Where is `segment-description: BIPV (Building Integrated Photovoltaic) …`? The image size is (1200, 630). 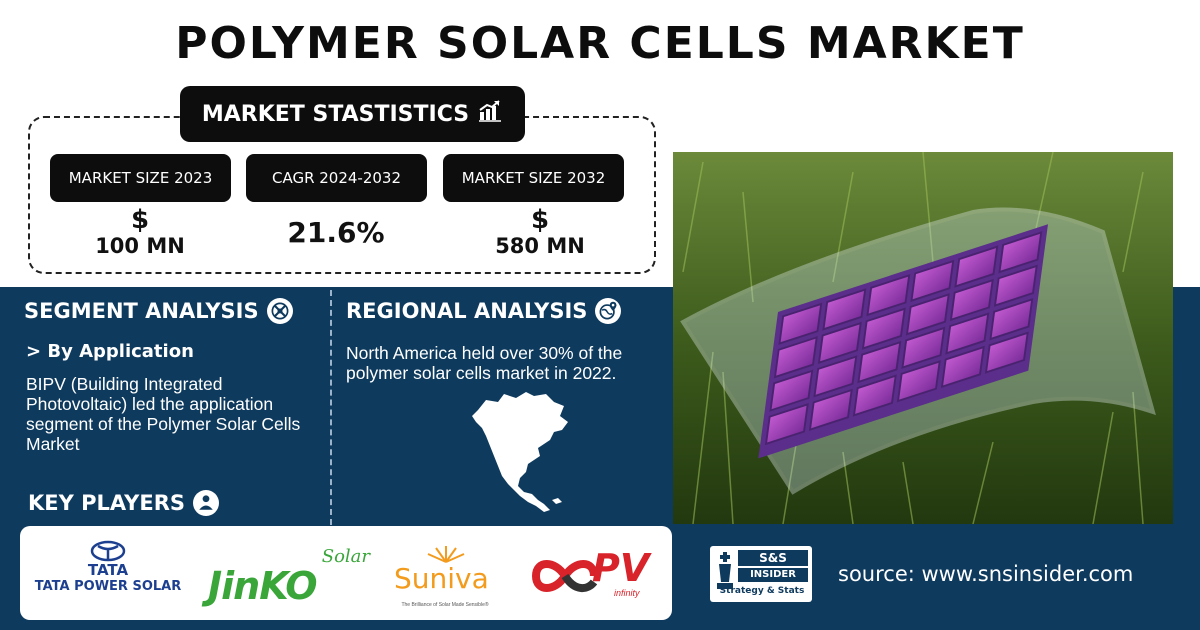 segment-description: BIPV (Building Integrated Photovoltaic) … is located at coordinates (163, 414).